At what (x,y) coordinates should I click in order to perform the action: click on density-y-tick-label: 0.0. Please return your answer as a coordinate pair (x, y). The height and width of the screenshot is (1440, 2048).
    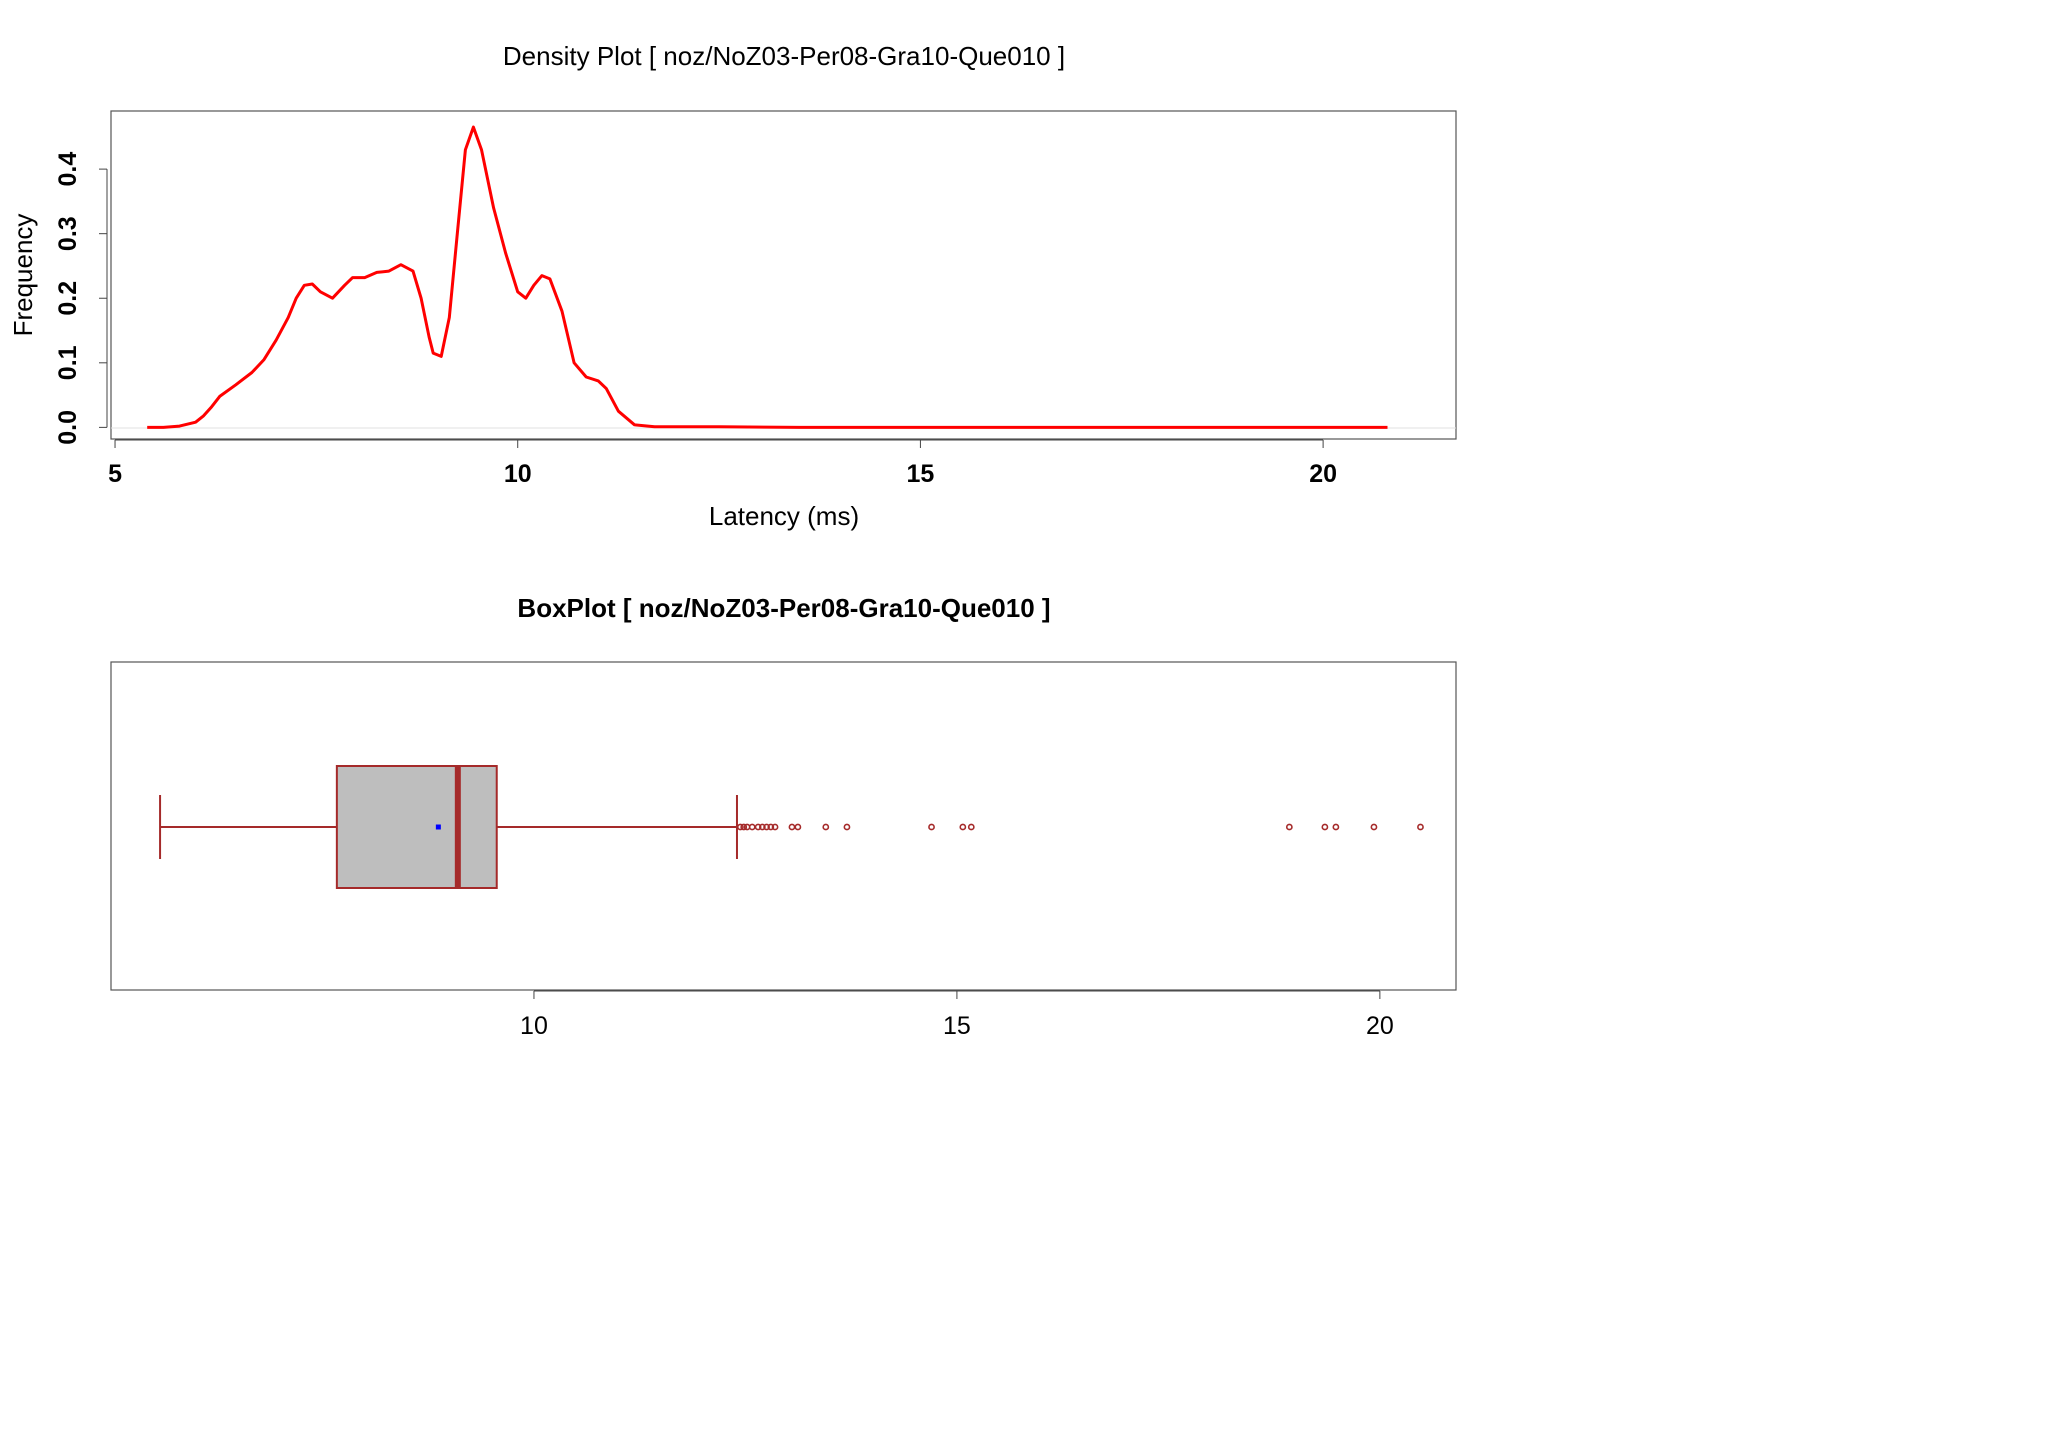
    Looking at the image, I should click on (68, 427).